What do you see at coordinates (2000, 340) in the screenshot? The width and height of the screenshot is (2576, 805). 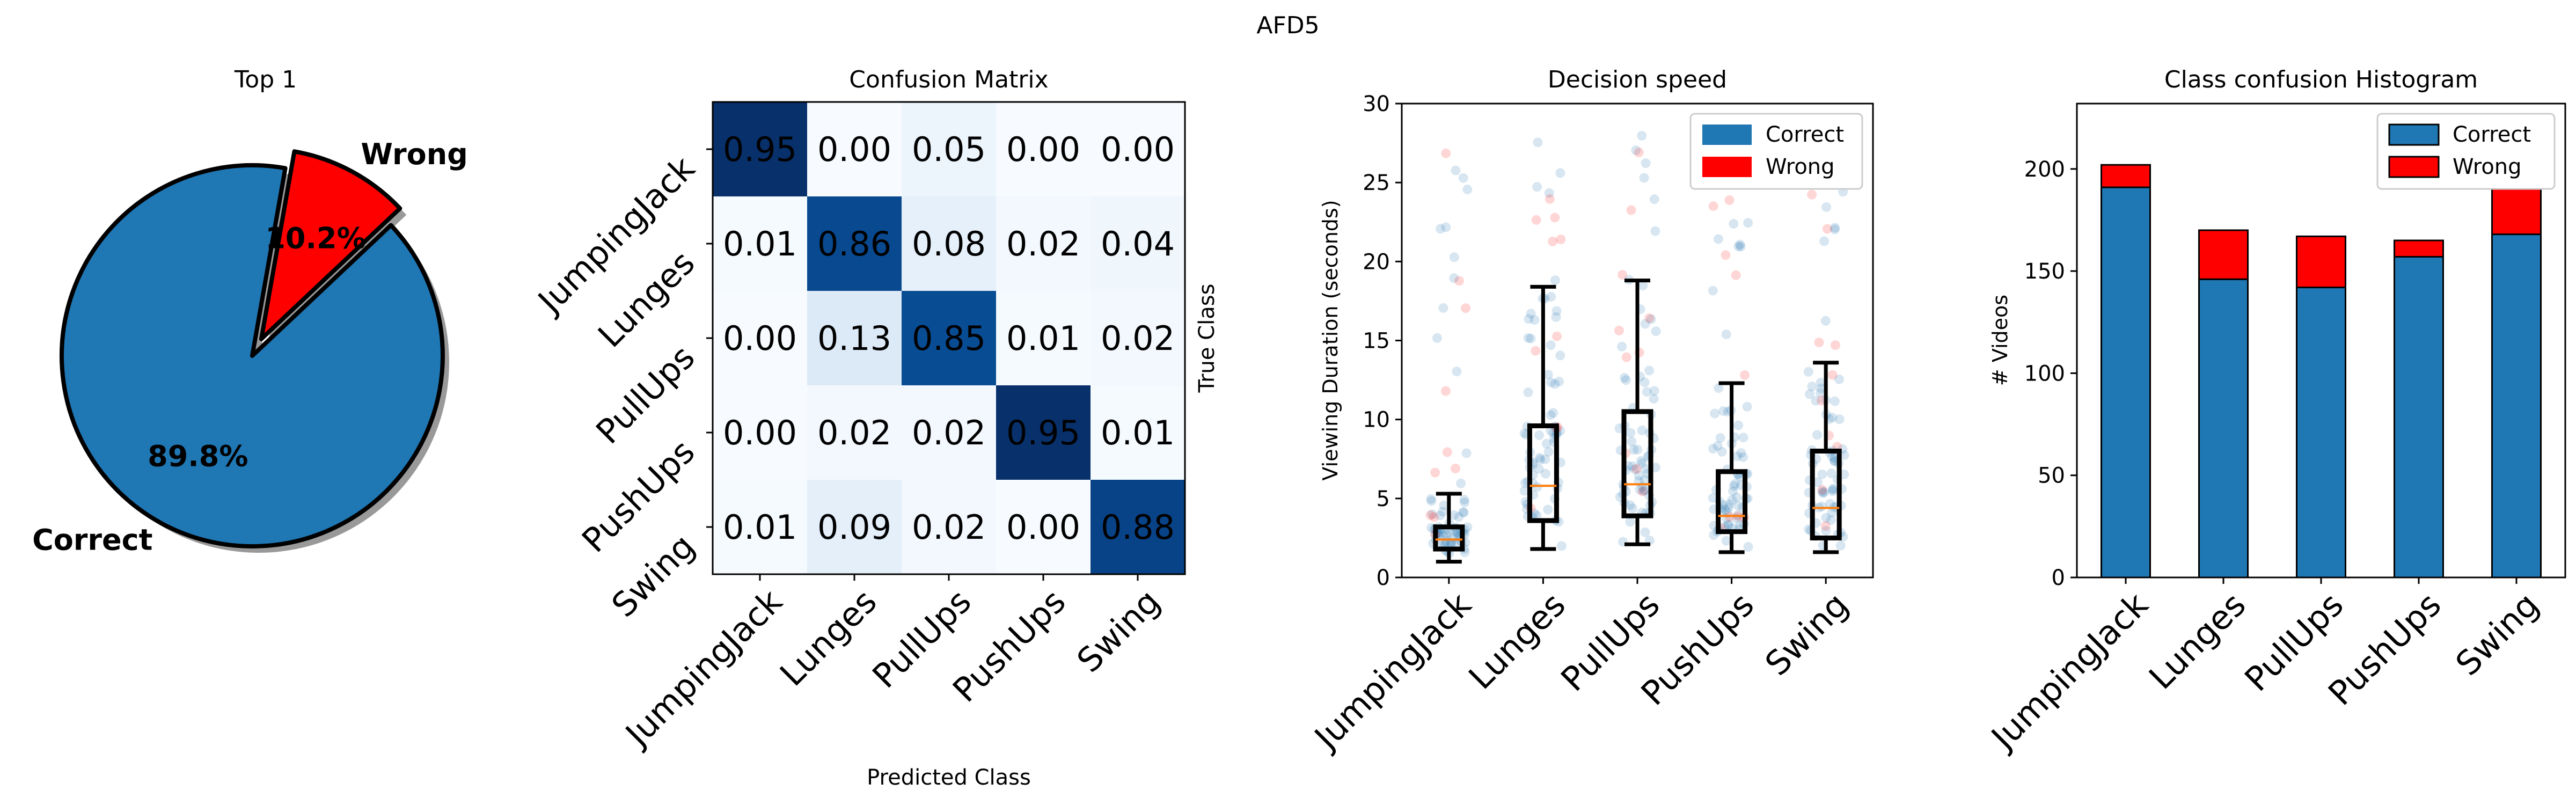 I see `y-axis-label: # Videos` at bounding box center [2000, 340].